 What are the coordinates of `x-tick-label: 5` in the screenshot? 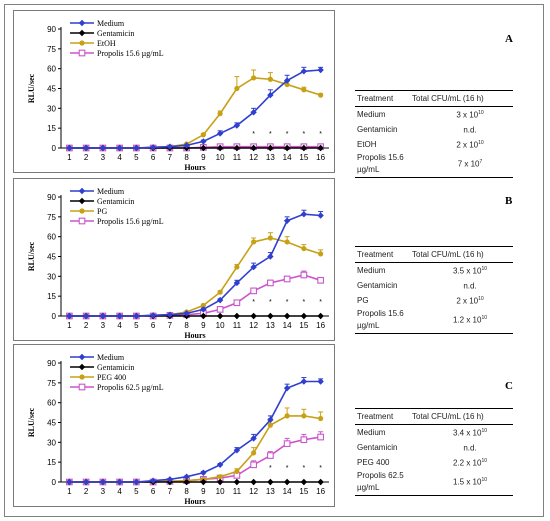 It's located at (136, 157).